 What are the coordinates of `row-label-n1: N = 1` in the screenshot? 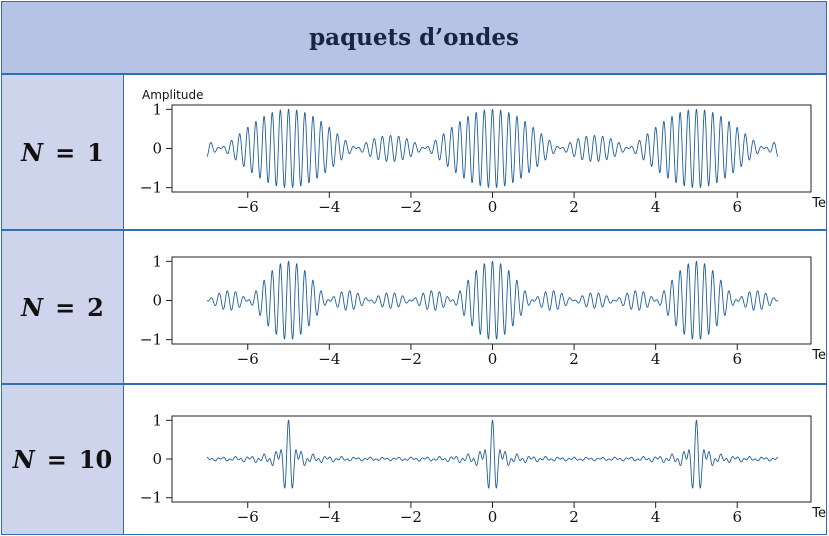 It's located at (62, 152).